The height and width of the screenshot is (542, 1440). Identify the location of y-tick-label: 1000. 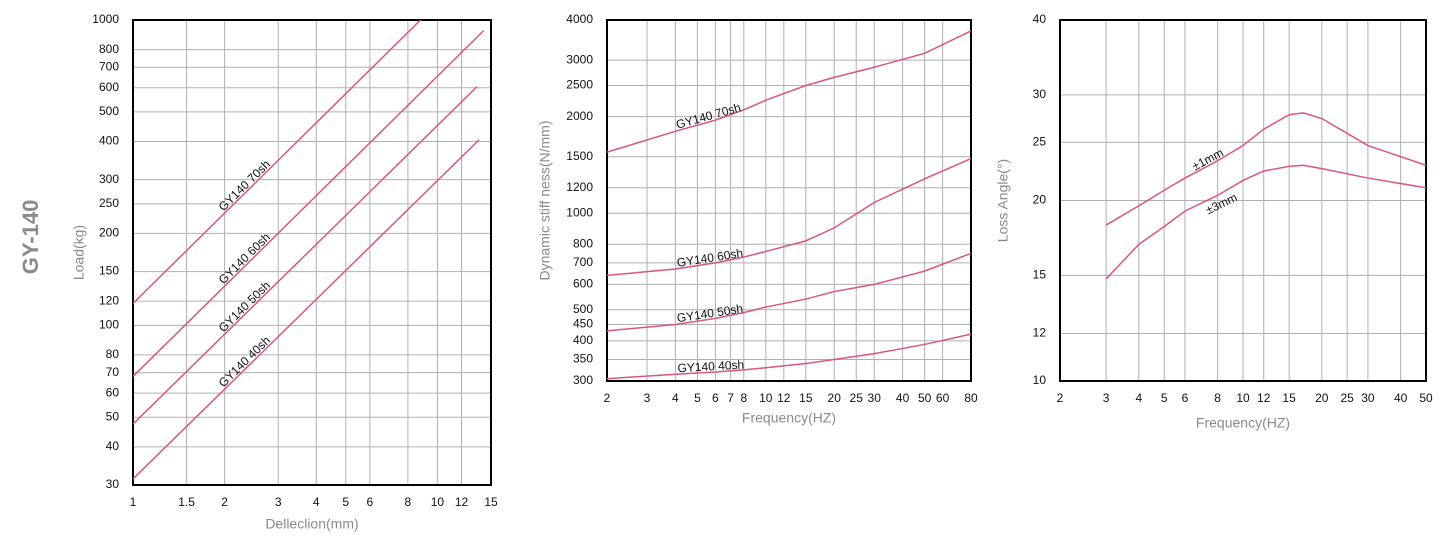
(579, 212).